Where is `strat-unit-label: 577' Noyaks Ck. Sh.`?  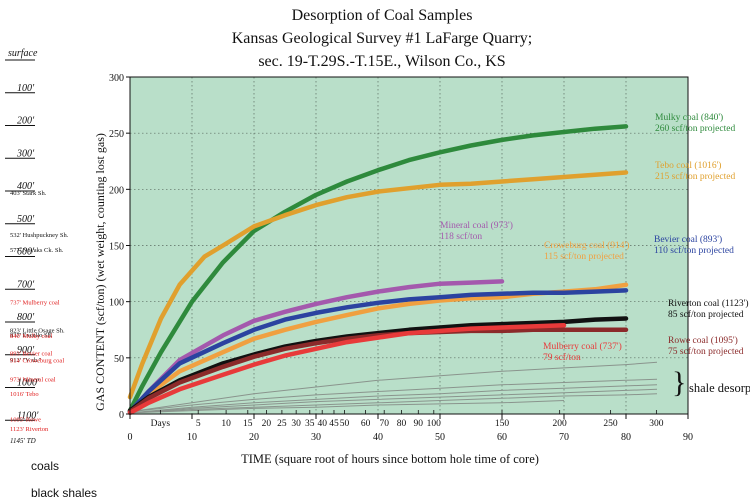 strat-unit-label: 577' Noyaks Ck. Sh. is located at coordinates (37, 250).